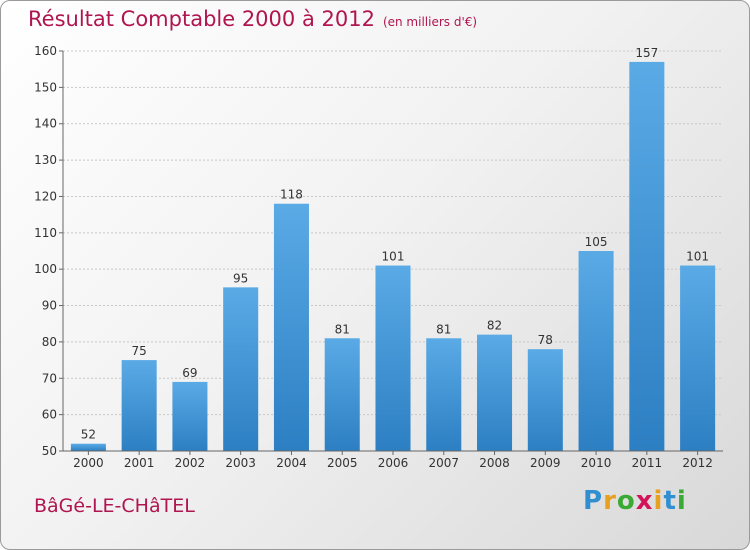  I want to click on x-tick-label-2009: 2009, so click(545, 463).